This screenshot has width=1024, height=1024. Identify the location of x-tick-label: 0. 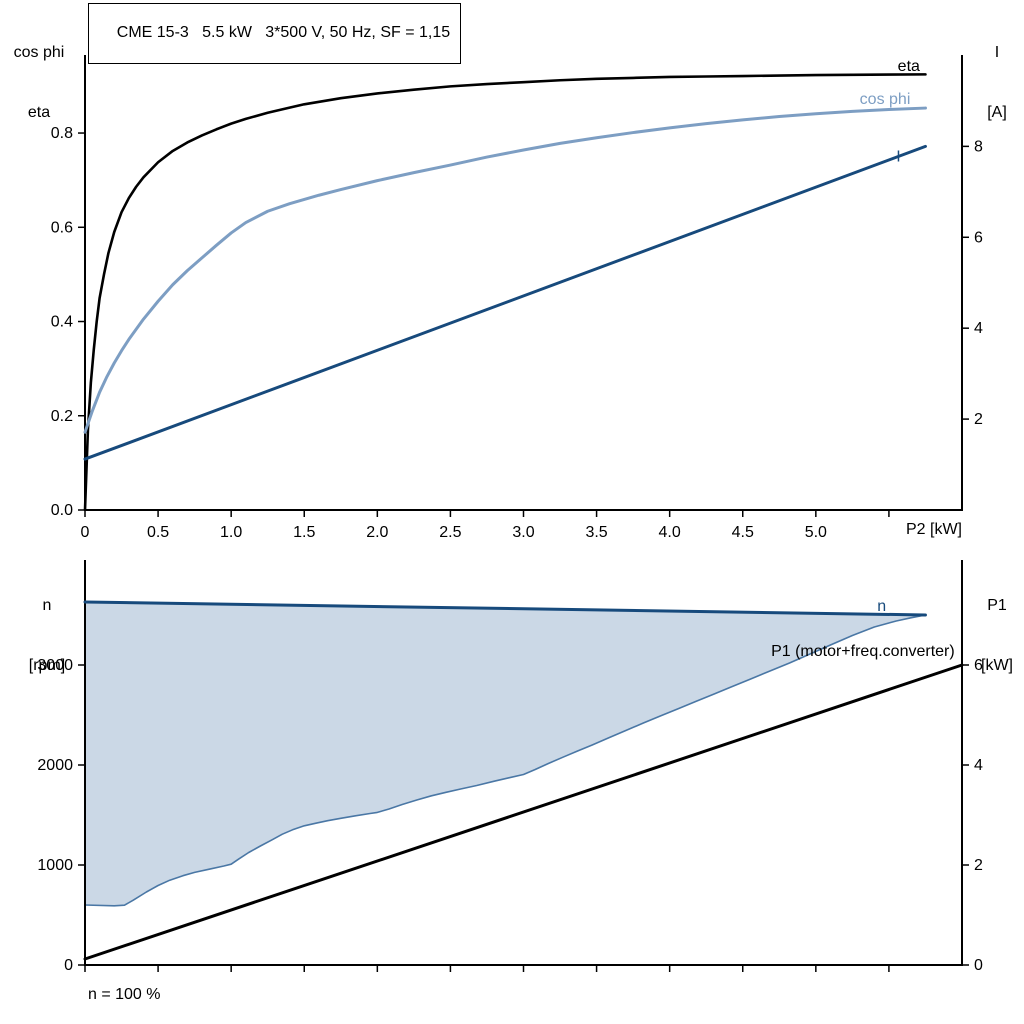
(85, 532).